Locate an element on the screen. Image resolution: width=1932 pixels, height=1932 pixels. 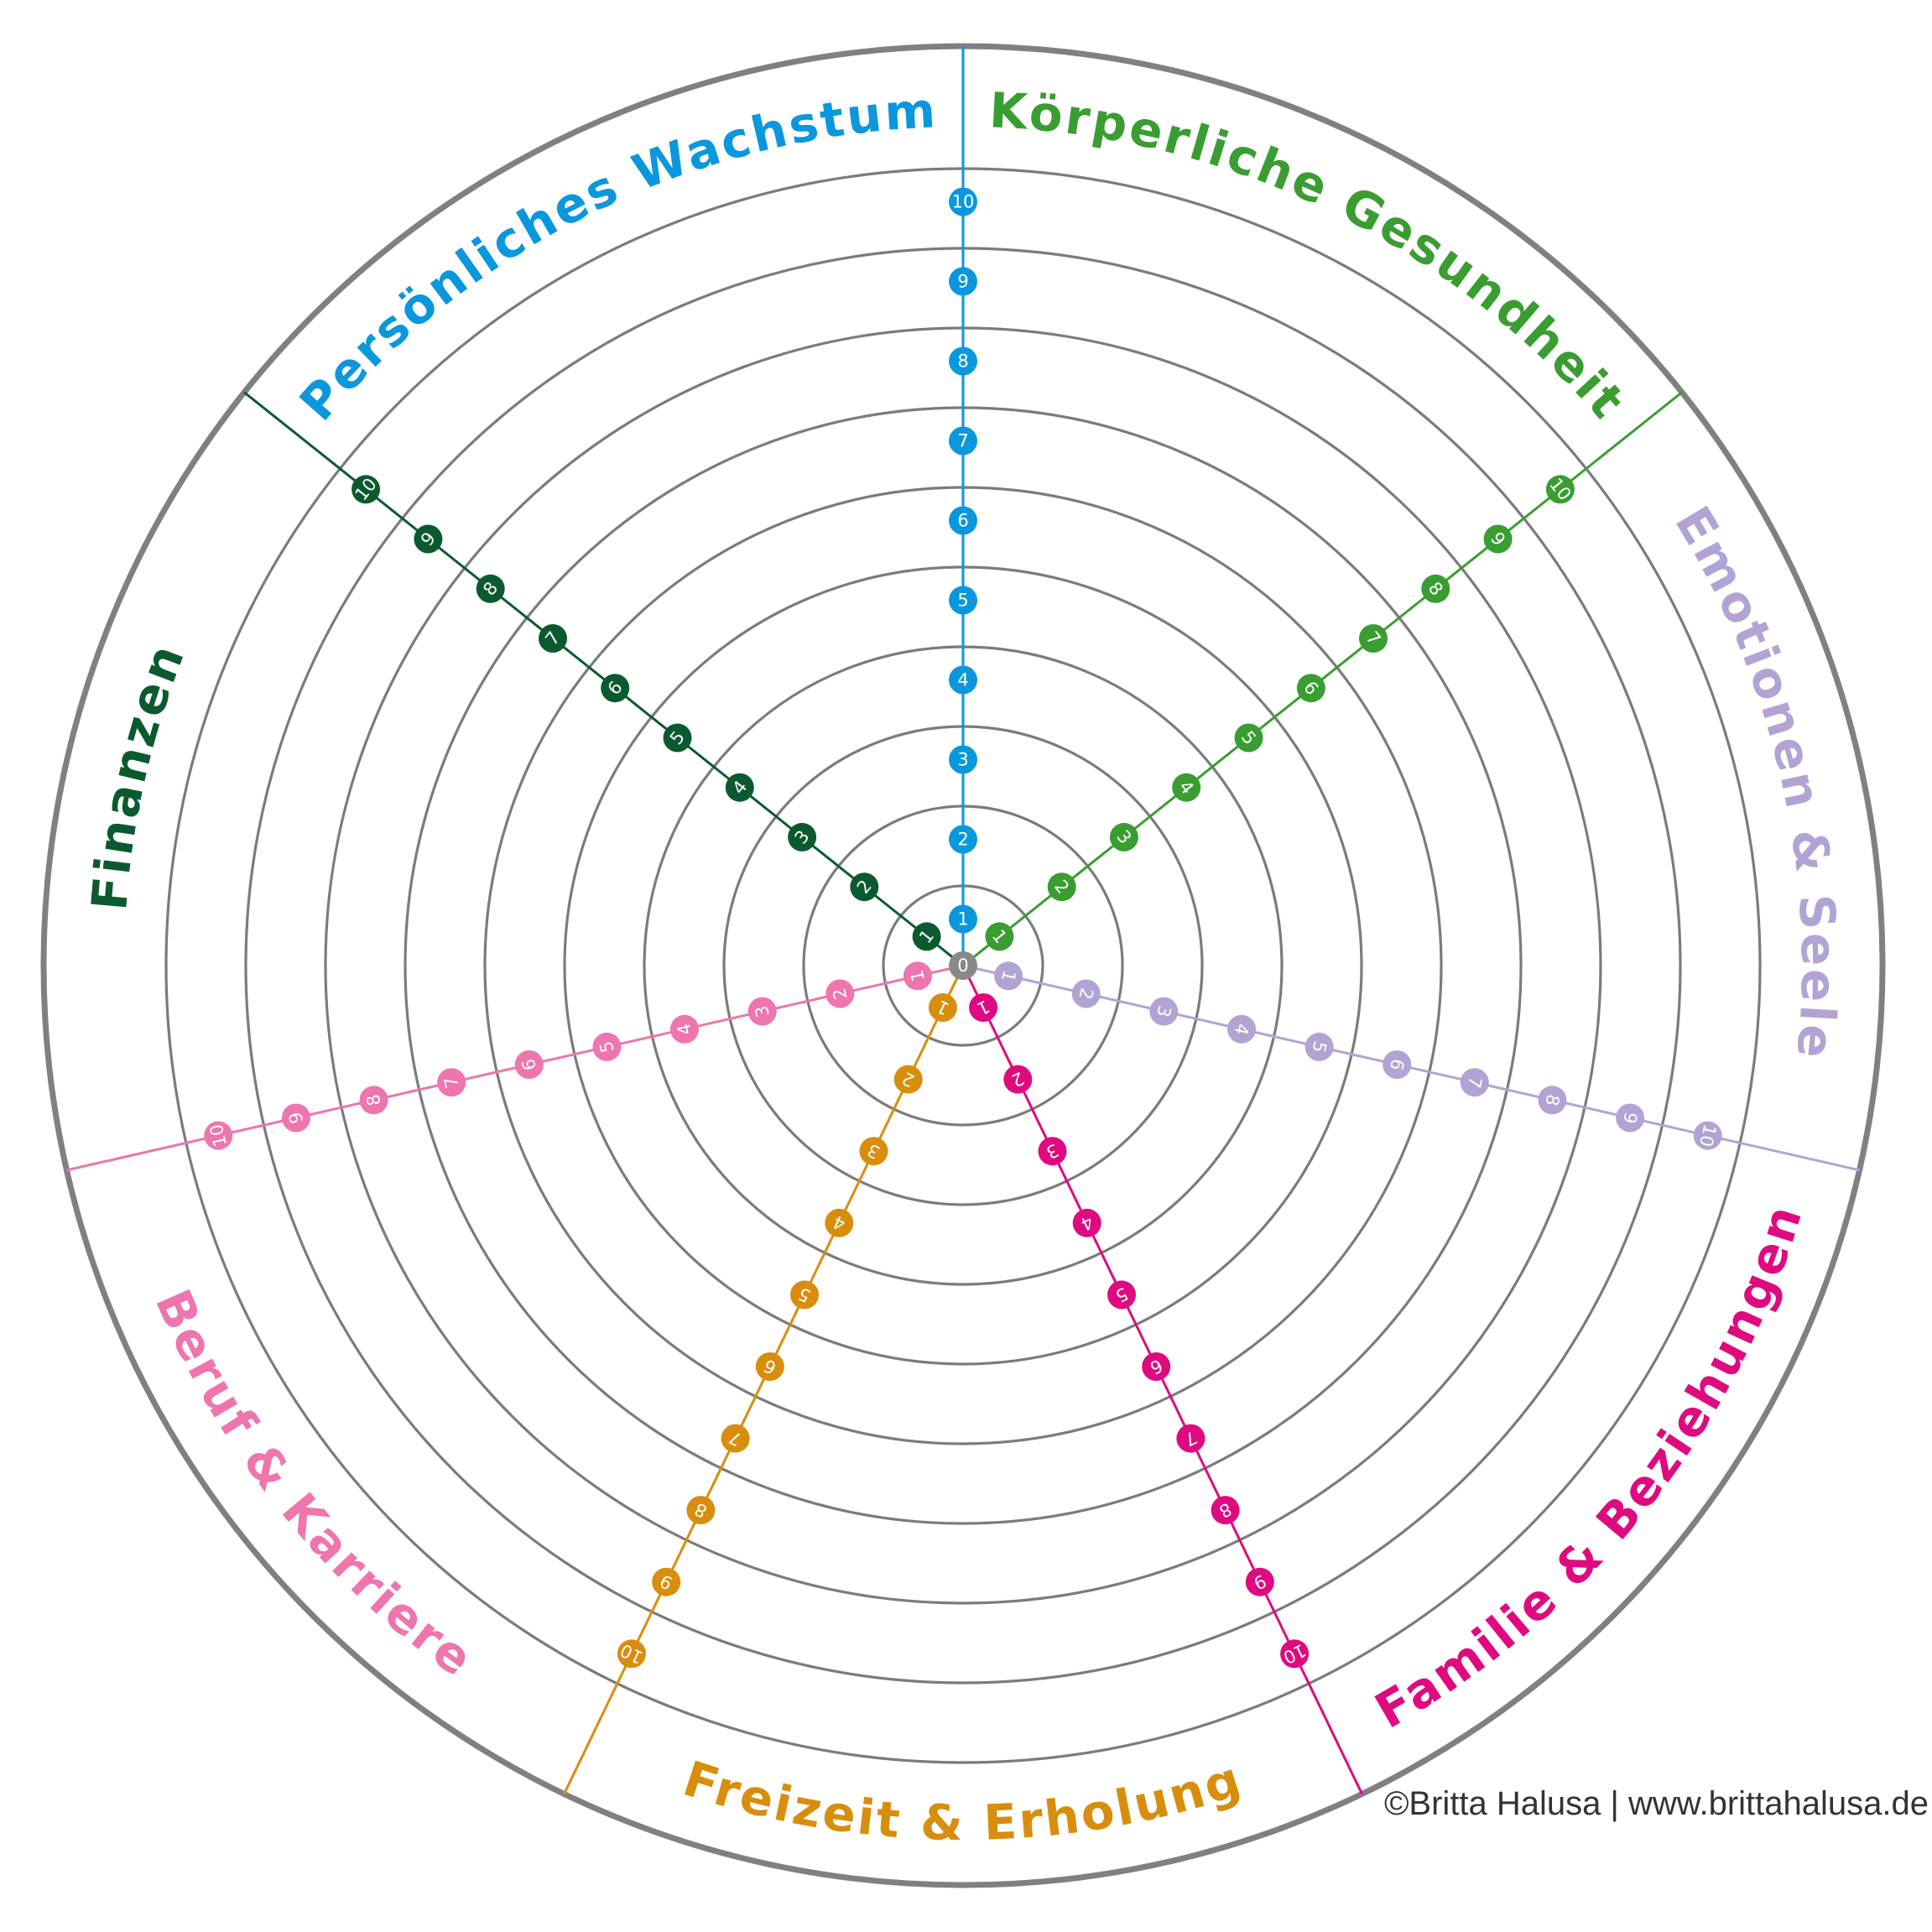
persoenliches-wachstum-marker-5: 5 is located at coordinates (963, 600).